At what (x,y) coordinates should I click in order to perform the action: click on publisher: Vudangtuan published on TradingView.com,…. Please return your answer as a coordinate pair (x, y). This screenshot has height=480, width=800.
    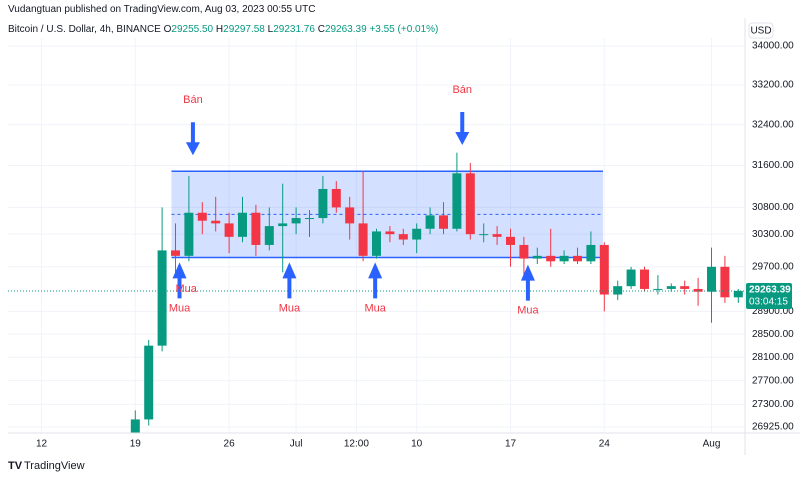
    Looking at the image, I should click on (162, 9).